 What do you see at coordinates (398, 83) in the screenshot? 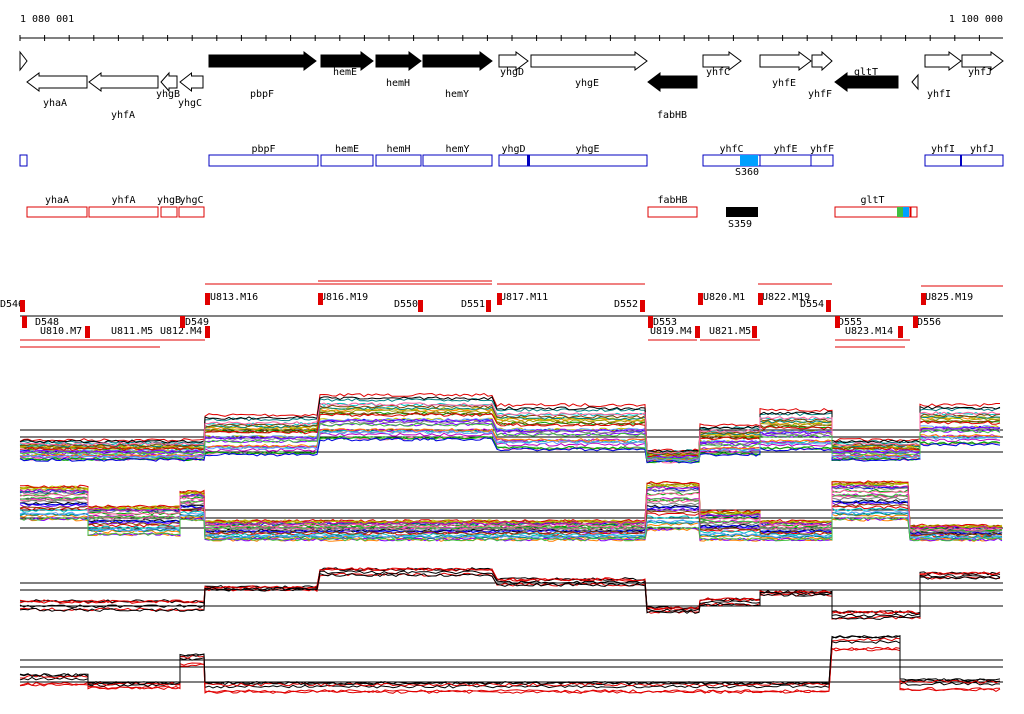
I see `gene-label: hemH` at bounding box center [398, 83].